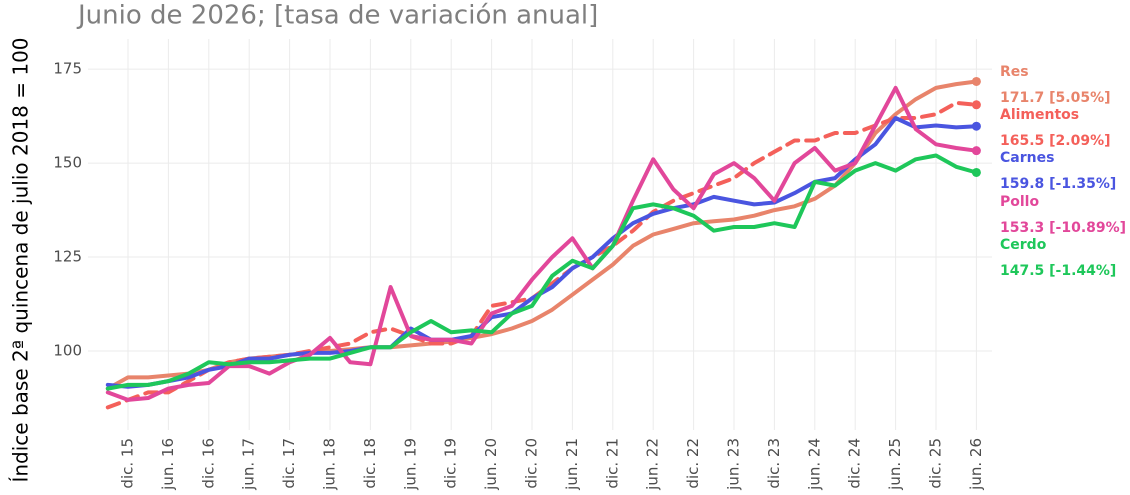  Describe the element at coordinates (289, 463) in the screenshot. I see `x-tick-label: dic. 17` at that location.